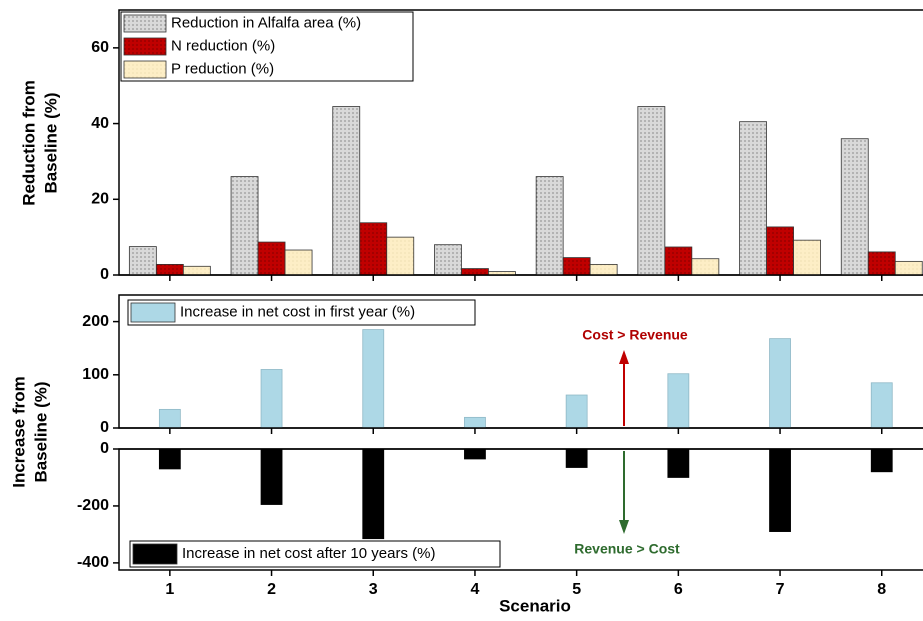  What do you see at coordinates (39, 143) in the screenshot?
I see `y-axis-label: Reduction from Baseline (%)` at bounding box center [39, 143].